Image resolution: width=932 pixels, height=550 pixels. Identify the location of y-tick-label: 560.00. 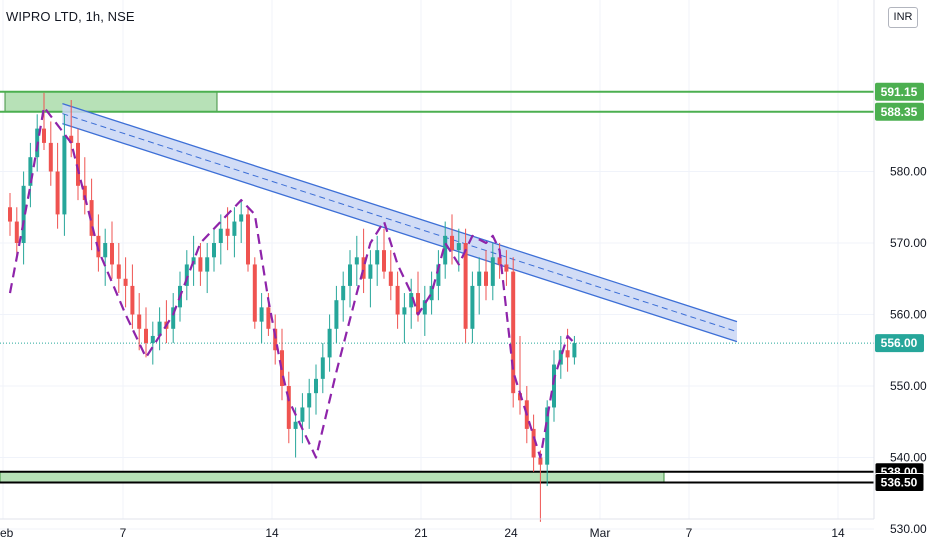
(908, 315).